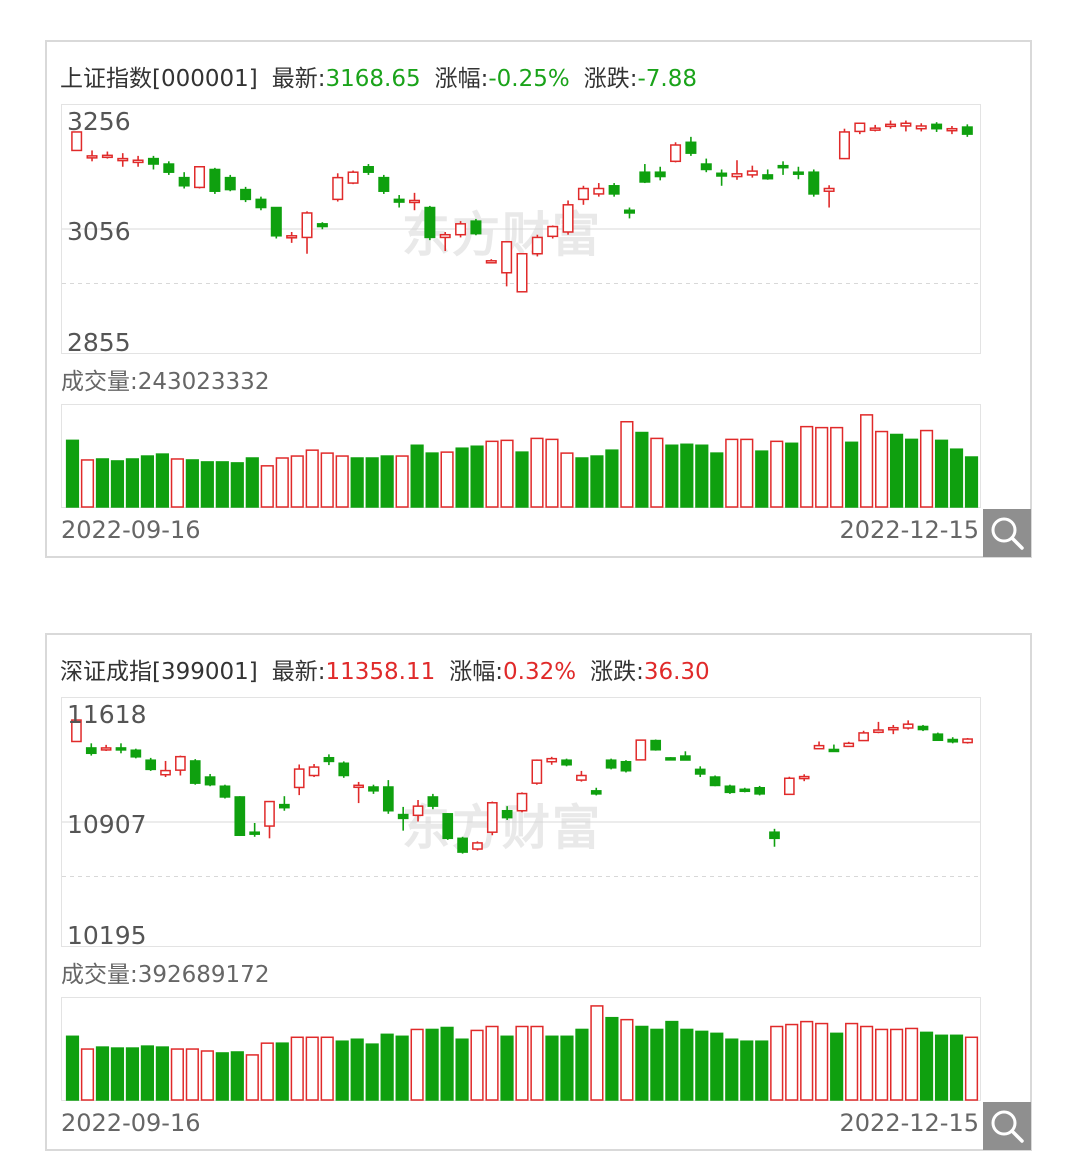 This screenshot has width=1080, height=1171. Describe the element at coordinates (909, 530) in the screenshot. I see `date-end: 2022-12-15` at that location.